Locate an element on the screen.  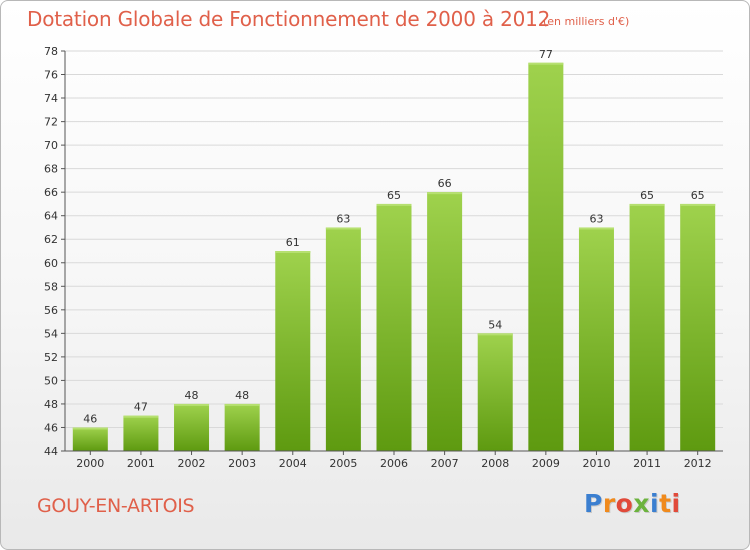
y-tick-label: 44 is located at coordinates (51, 451).